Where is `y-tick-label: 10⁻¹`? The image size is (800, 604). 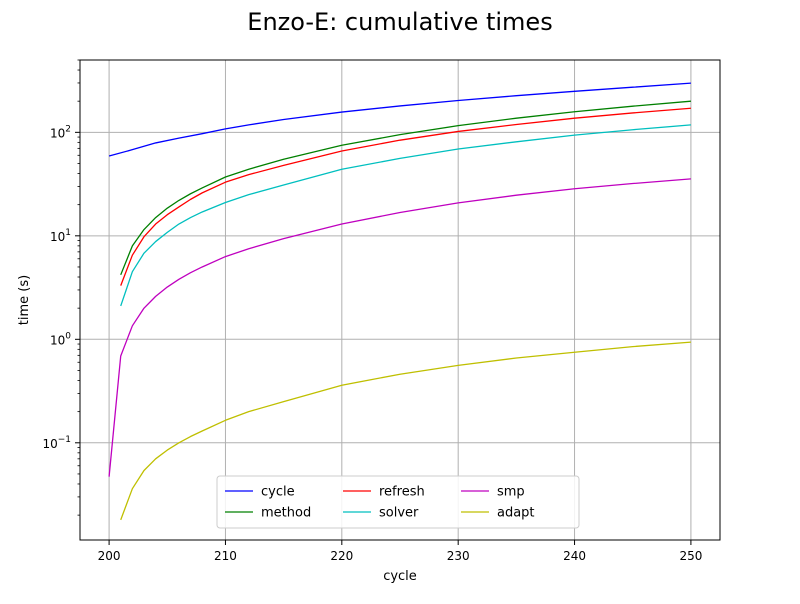 y-tick-label: 10⁻¹ is located at coordinates (56, 443).